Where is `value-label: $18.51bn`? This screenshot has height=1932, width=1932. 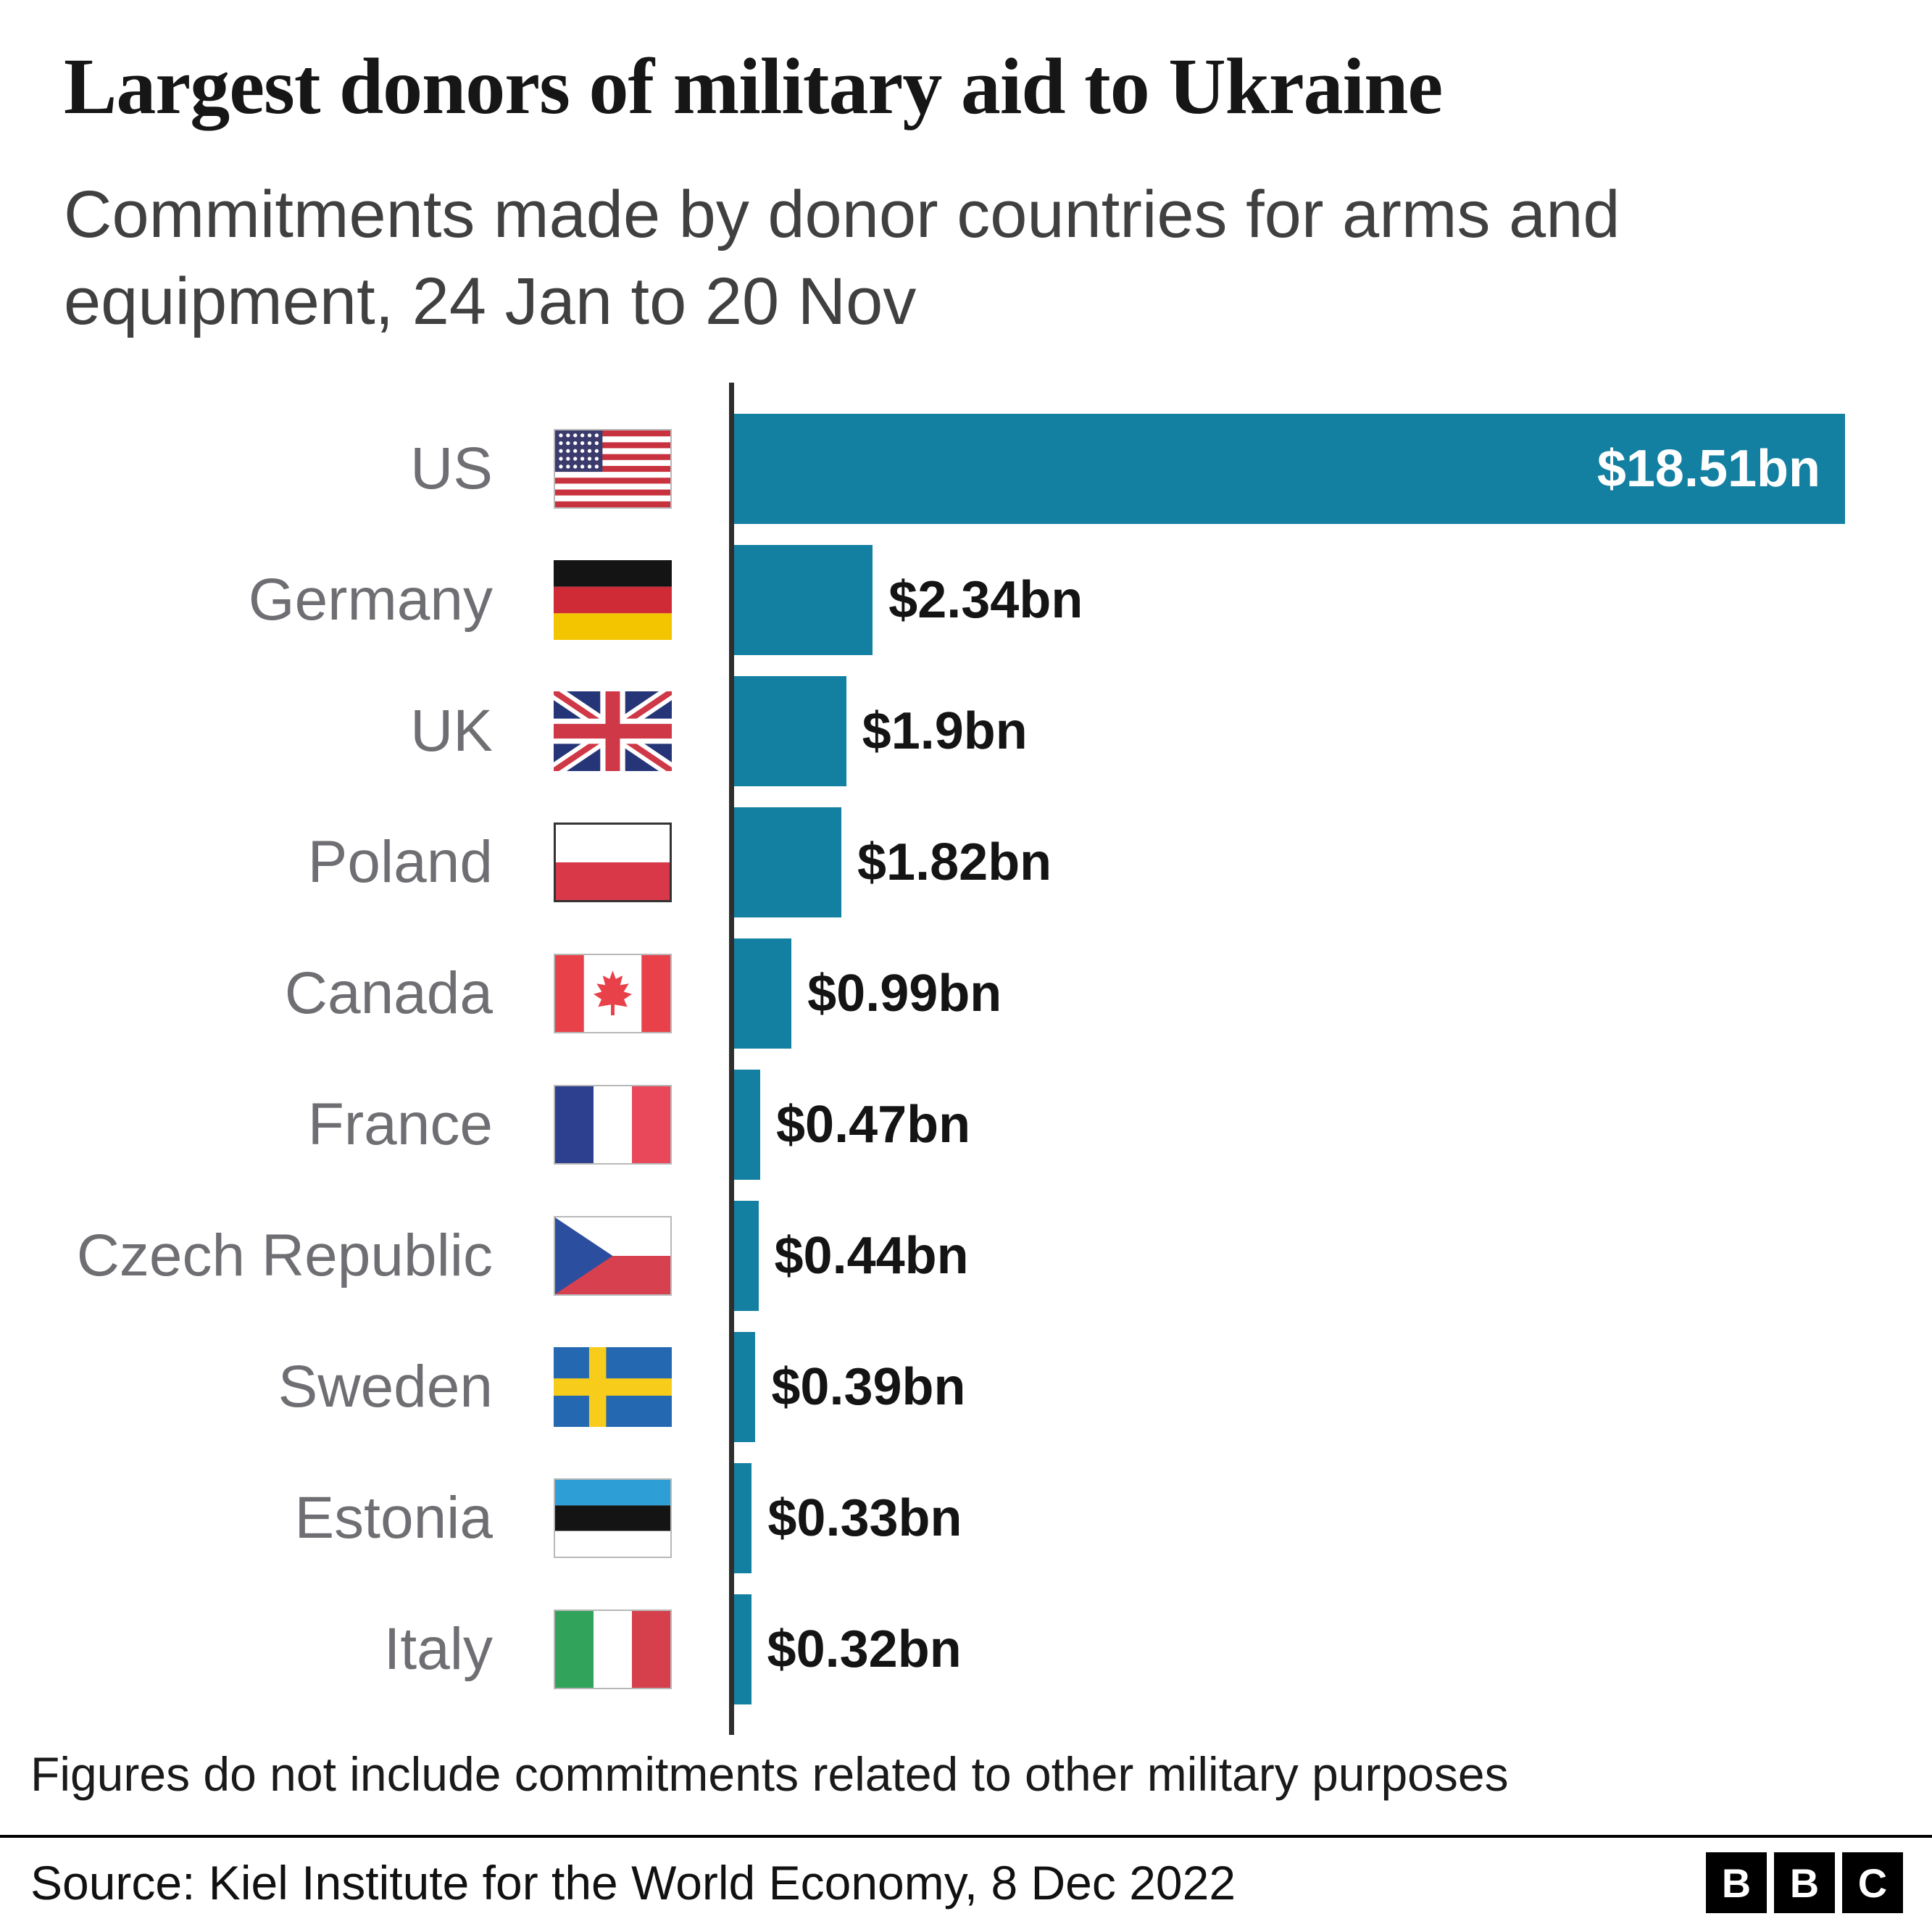 value-label: $18.51bn is located at coordinates (1708, 469).